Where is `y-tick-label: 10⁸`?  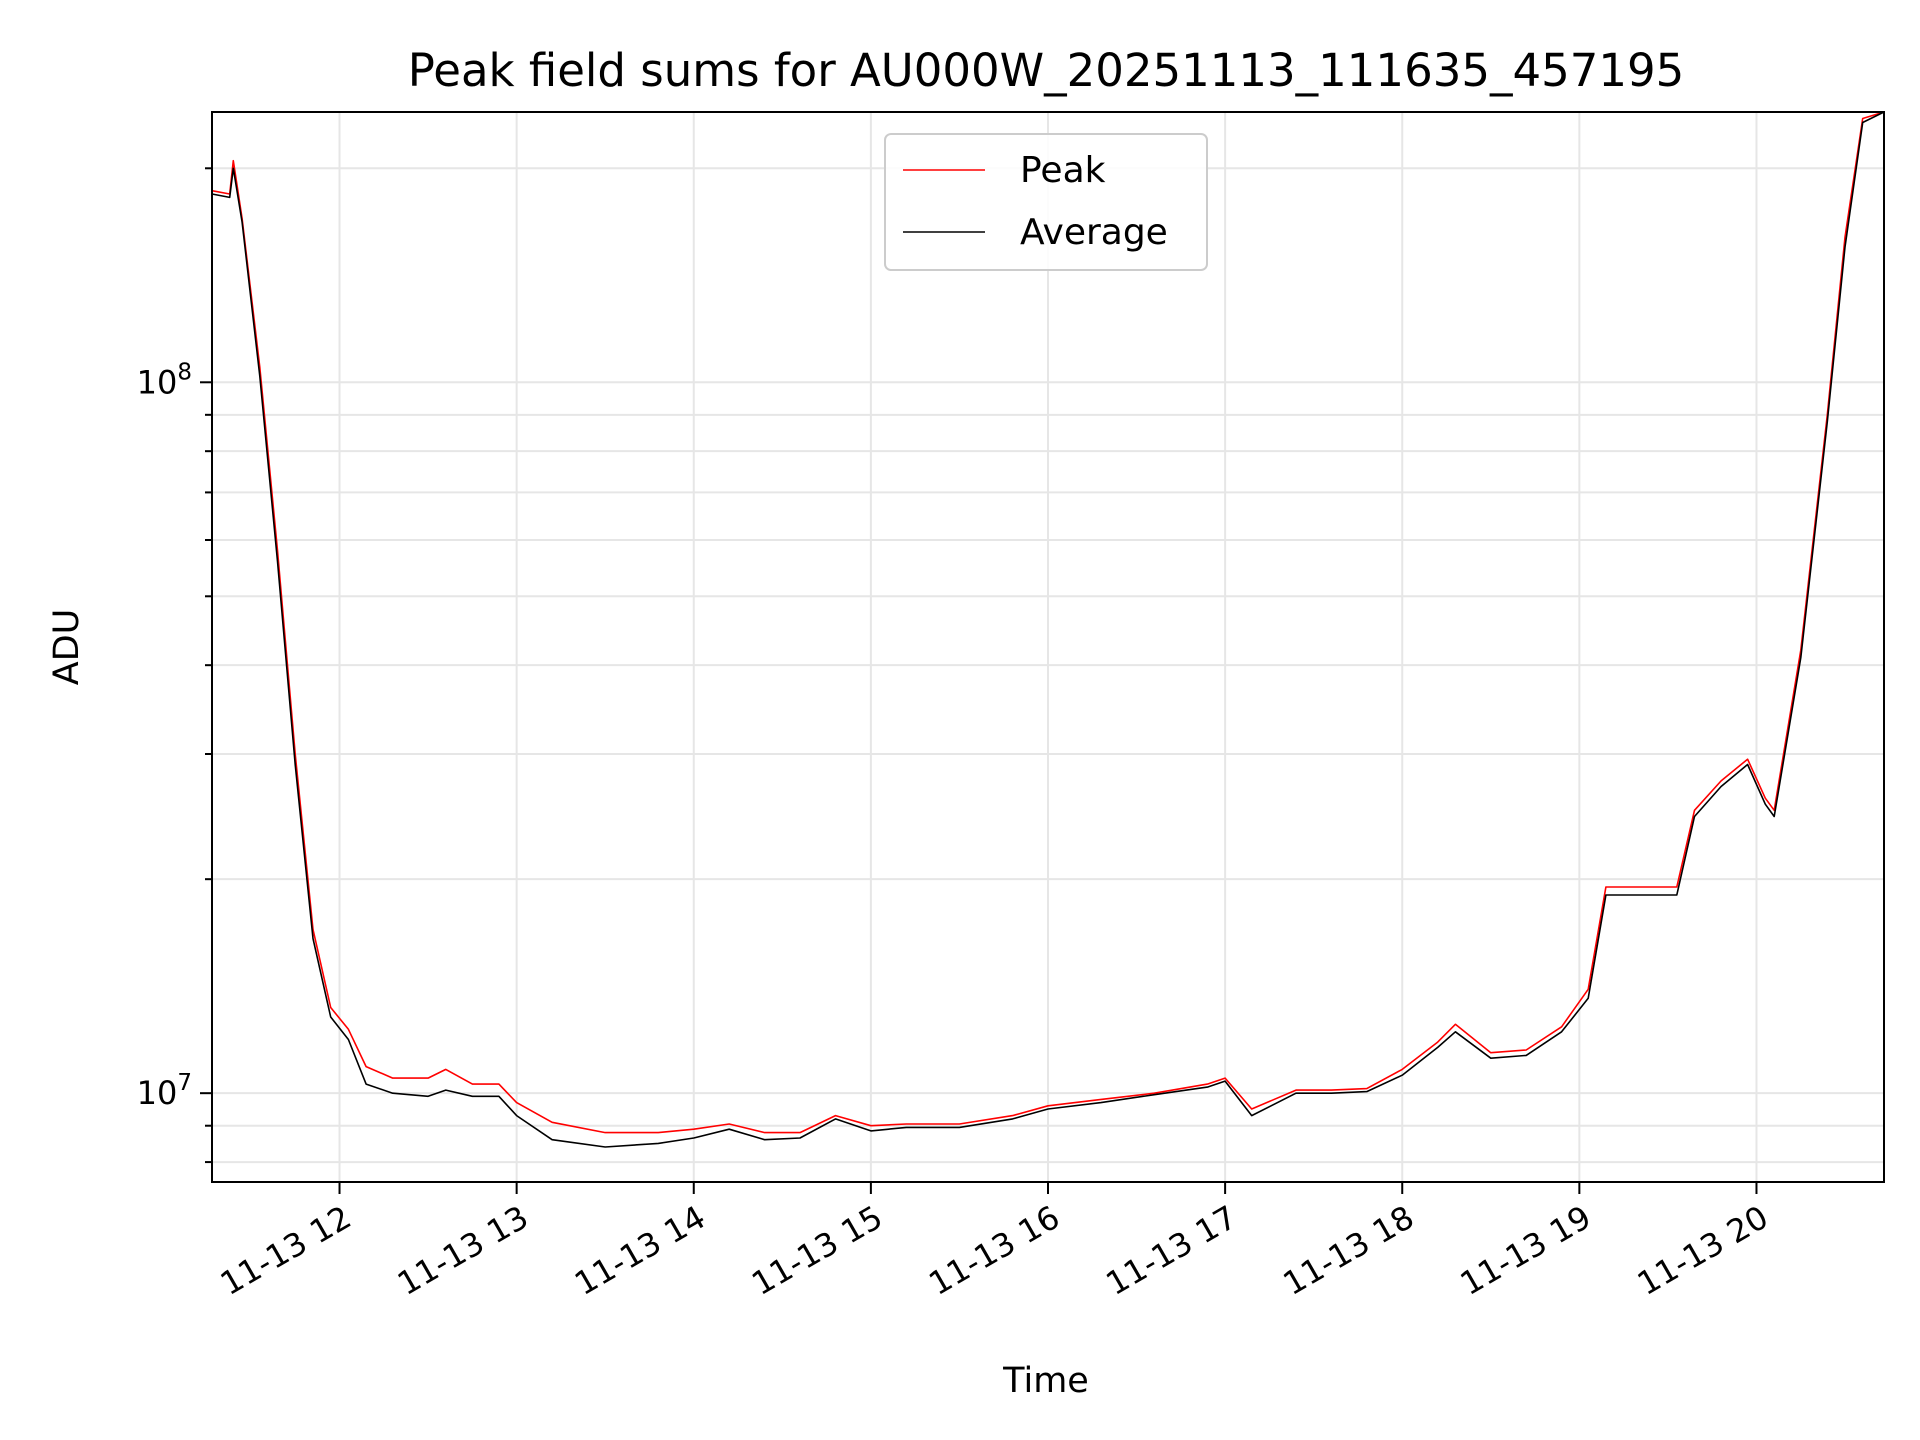
y-tick-label: 10⁸ is located at coordinates (164, 380).